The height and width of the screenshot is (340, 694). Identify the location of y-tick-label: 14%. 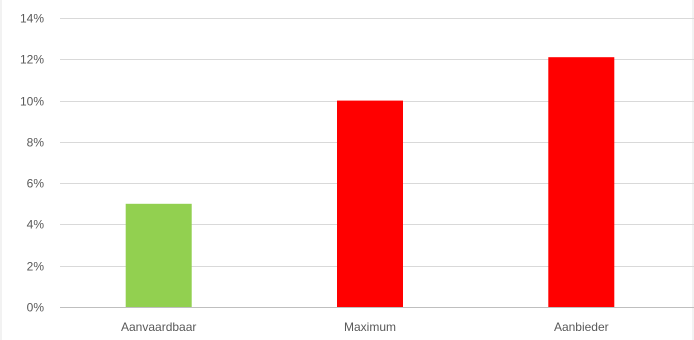
(32, 19).